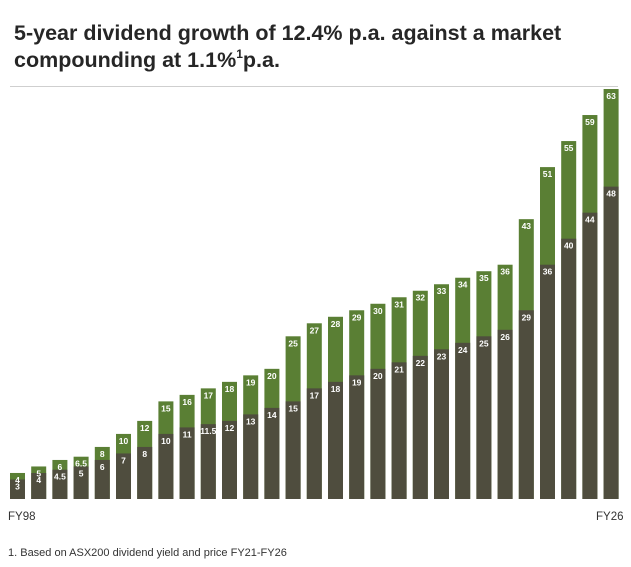 The width and height of the screenshot is (631, 567). I want to click on base-value-label: 6, so click(102, 467).